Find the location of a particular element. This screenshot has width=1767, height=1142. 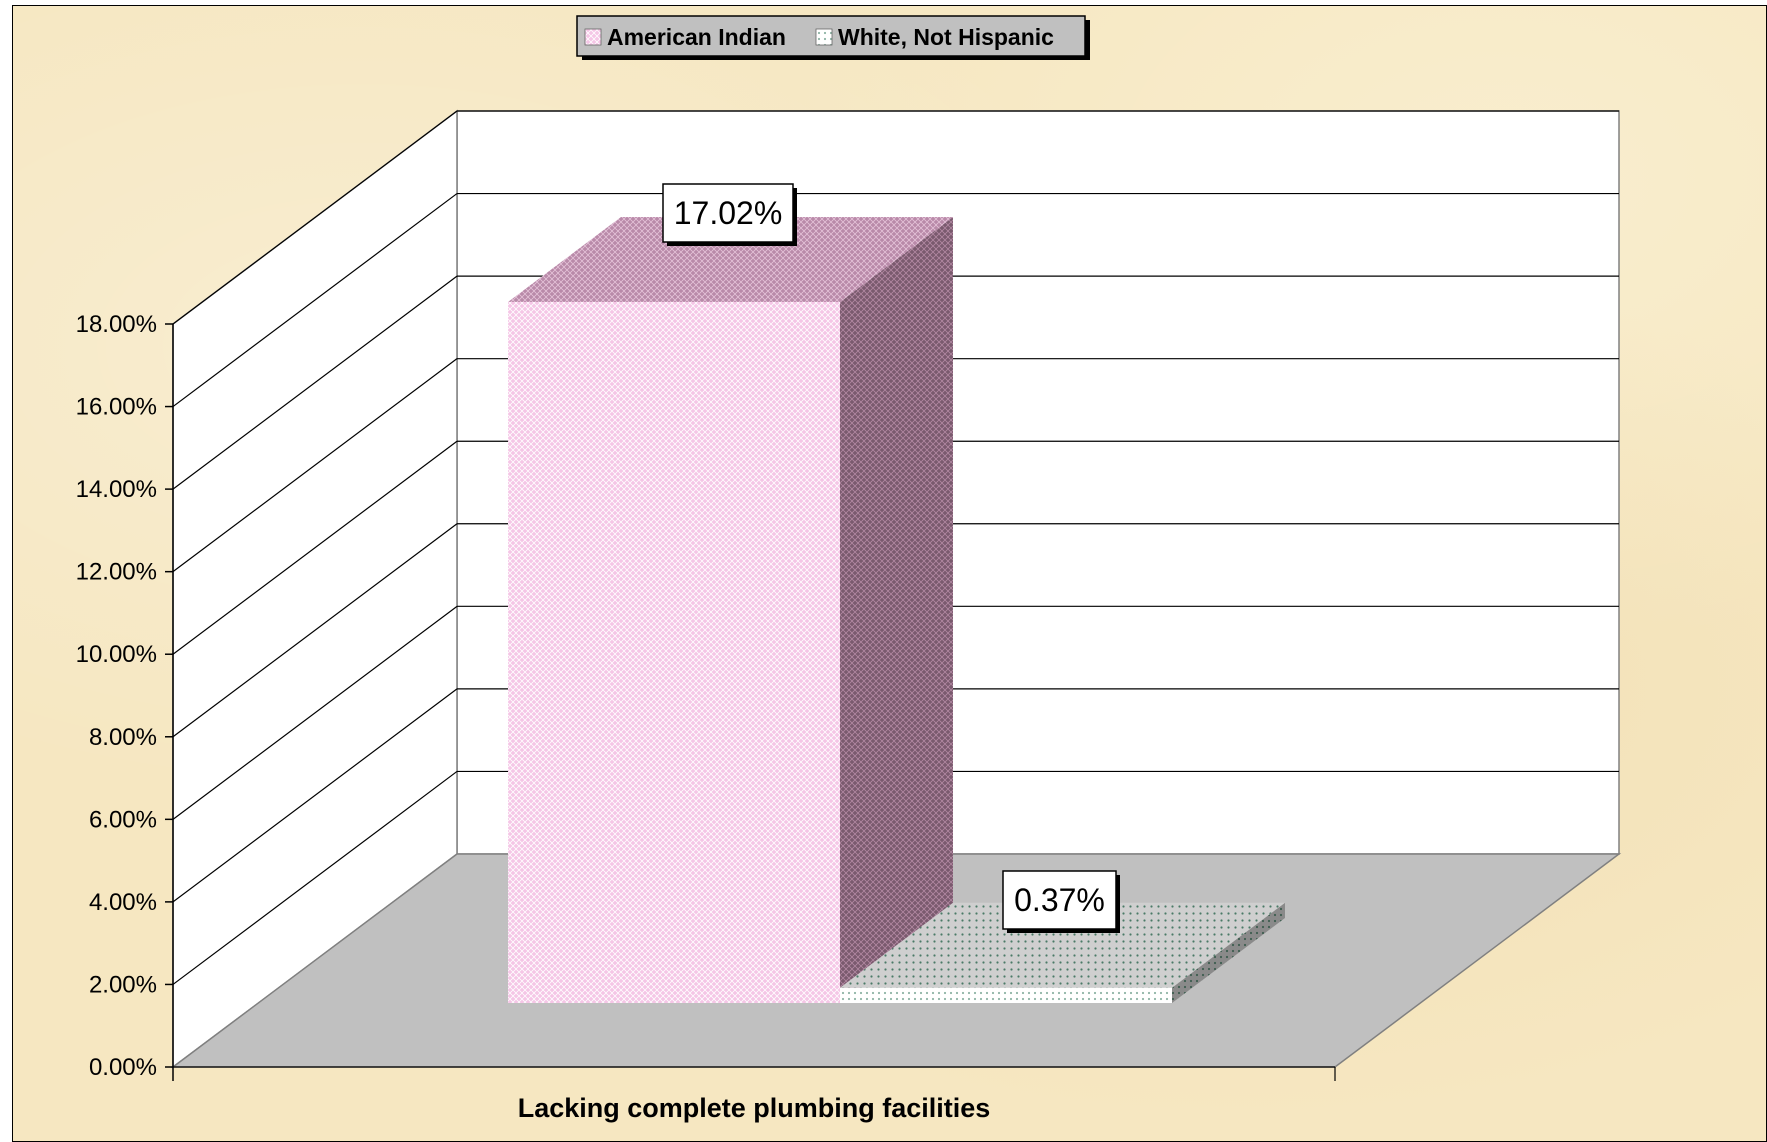

legend: American Indian White, Not Hispanic is located at coordinates (833, 37).